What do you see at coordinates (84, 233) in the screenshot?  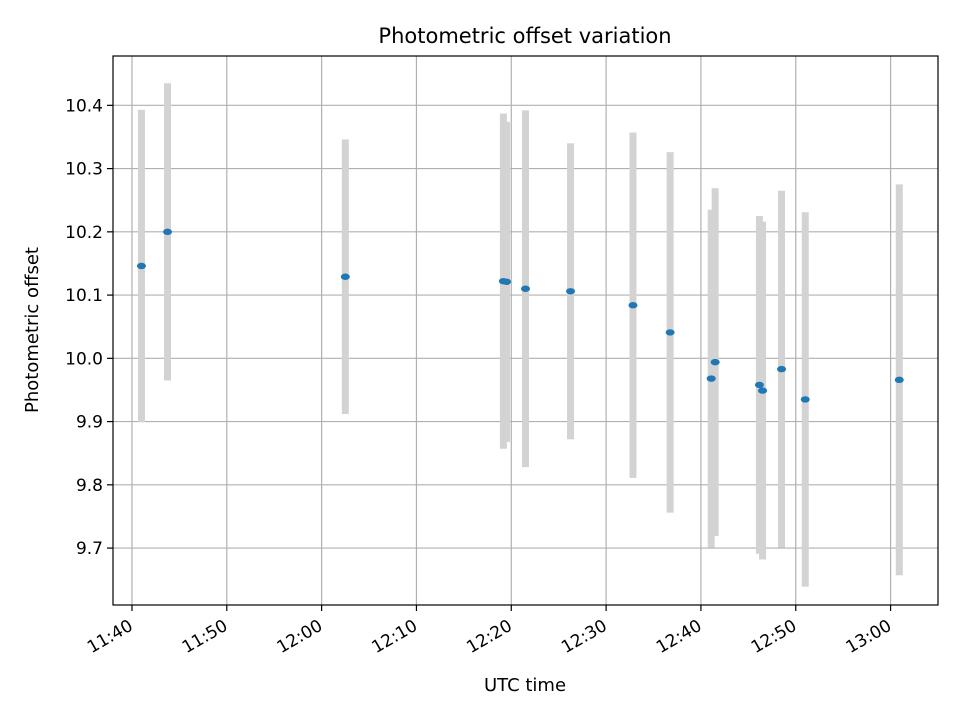 I see `y-tick-label: 10.2` at bounding box center [84, 233].